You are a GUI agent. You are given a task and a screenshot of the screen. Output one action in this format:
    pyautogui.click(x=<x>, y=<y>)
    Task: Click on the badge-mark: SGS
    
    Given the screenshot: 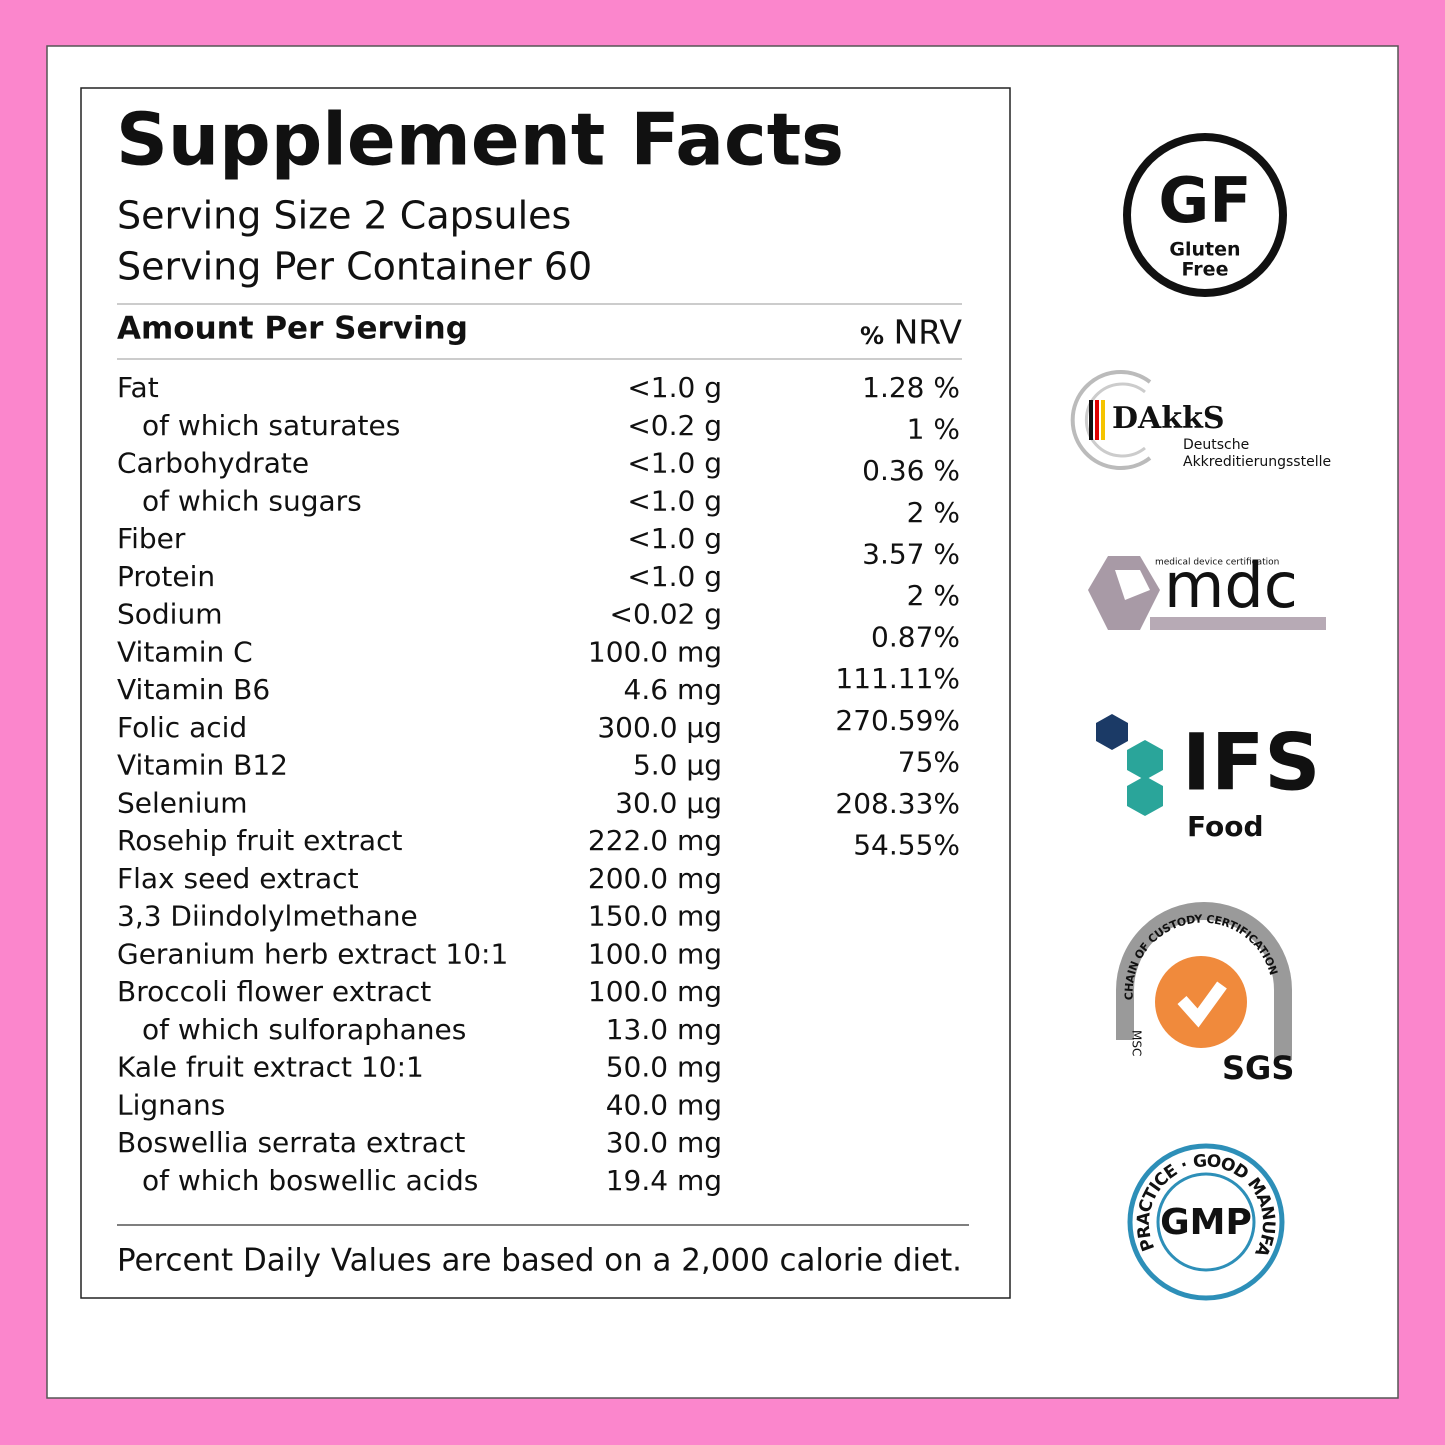 What is the action you would take?
    pyautogui.click(x=1258, y=1068)
    